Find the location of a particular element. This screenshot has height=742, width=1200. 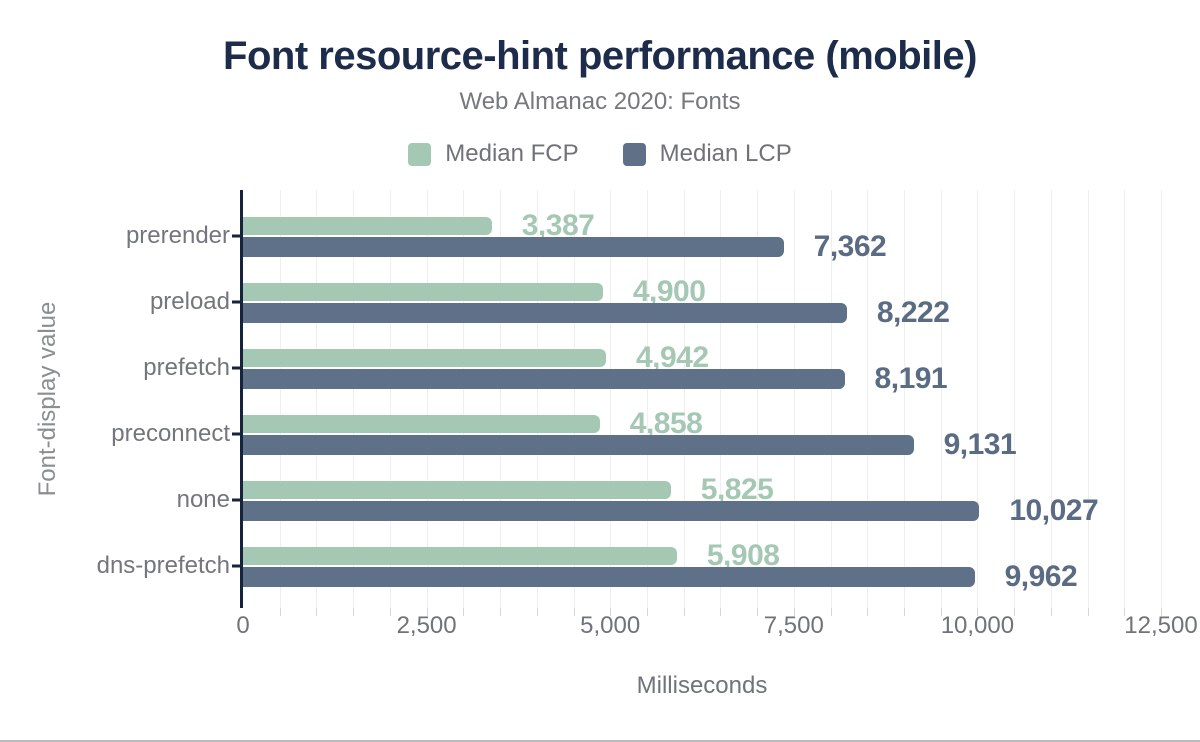

legend-item-median-fcp: Median FCP is located at coordinates (493, 154).